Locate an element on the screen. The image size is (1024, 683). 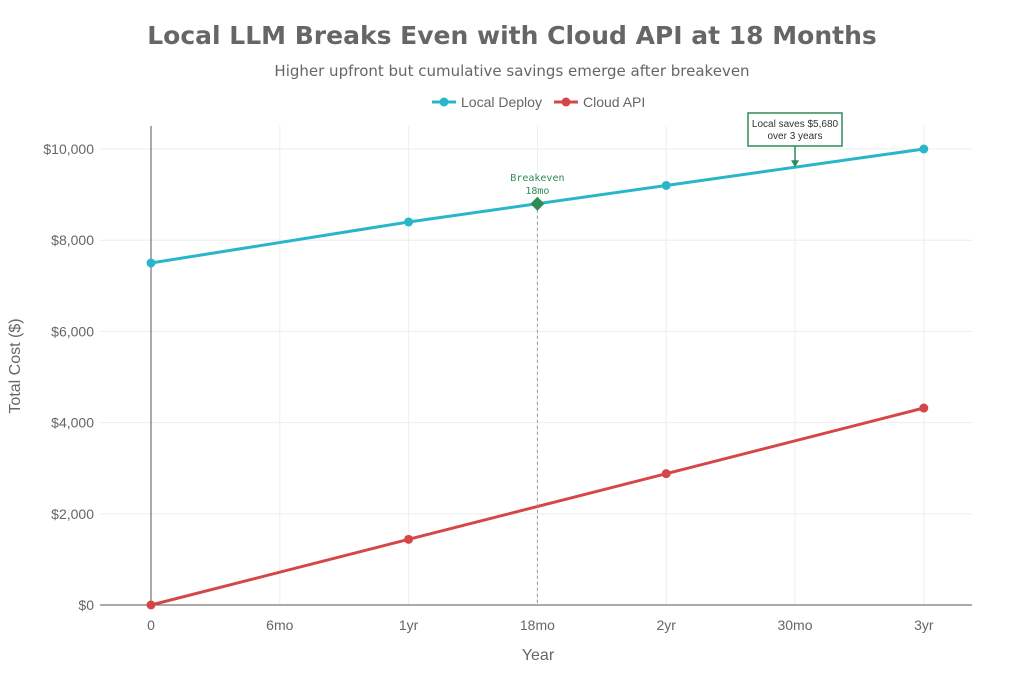
legend: Local Deploy Cloud API is located at coordinates (538, 102).